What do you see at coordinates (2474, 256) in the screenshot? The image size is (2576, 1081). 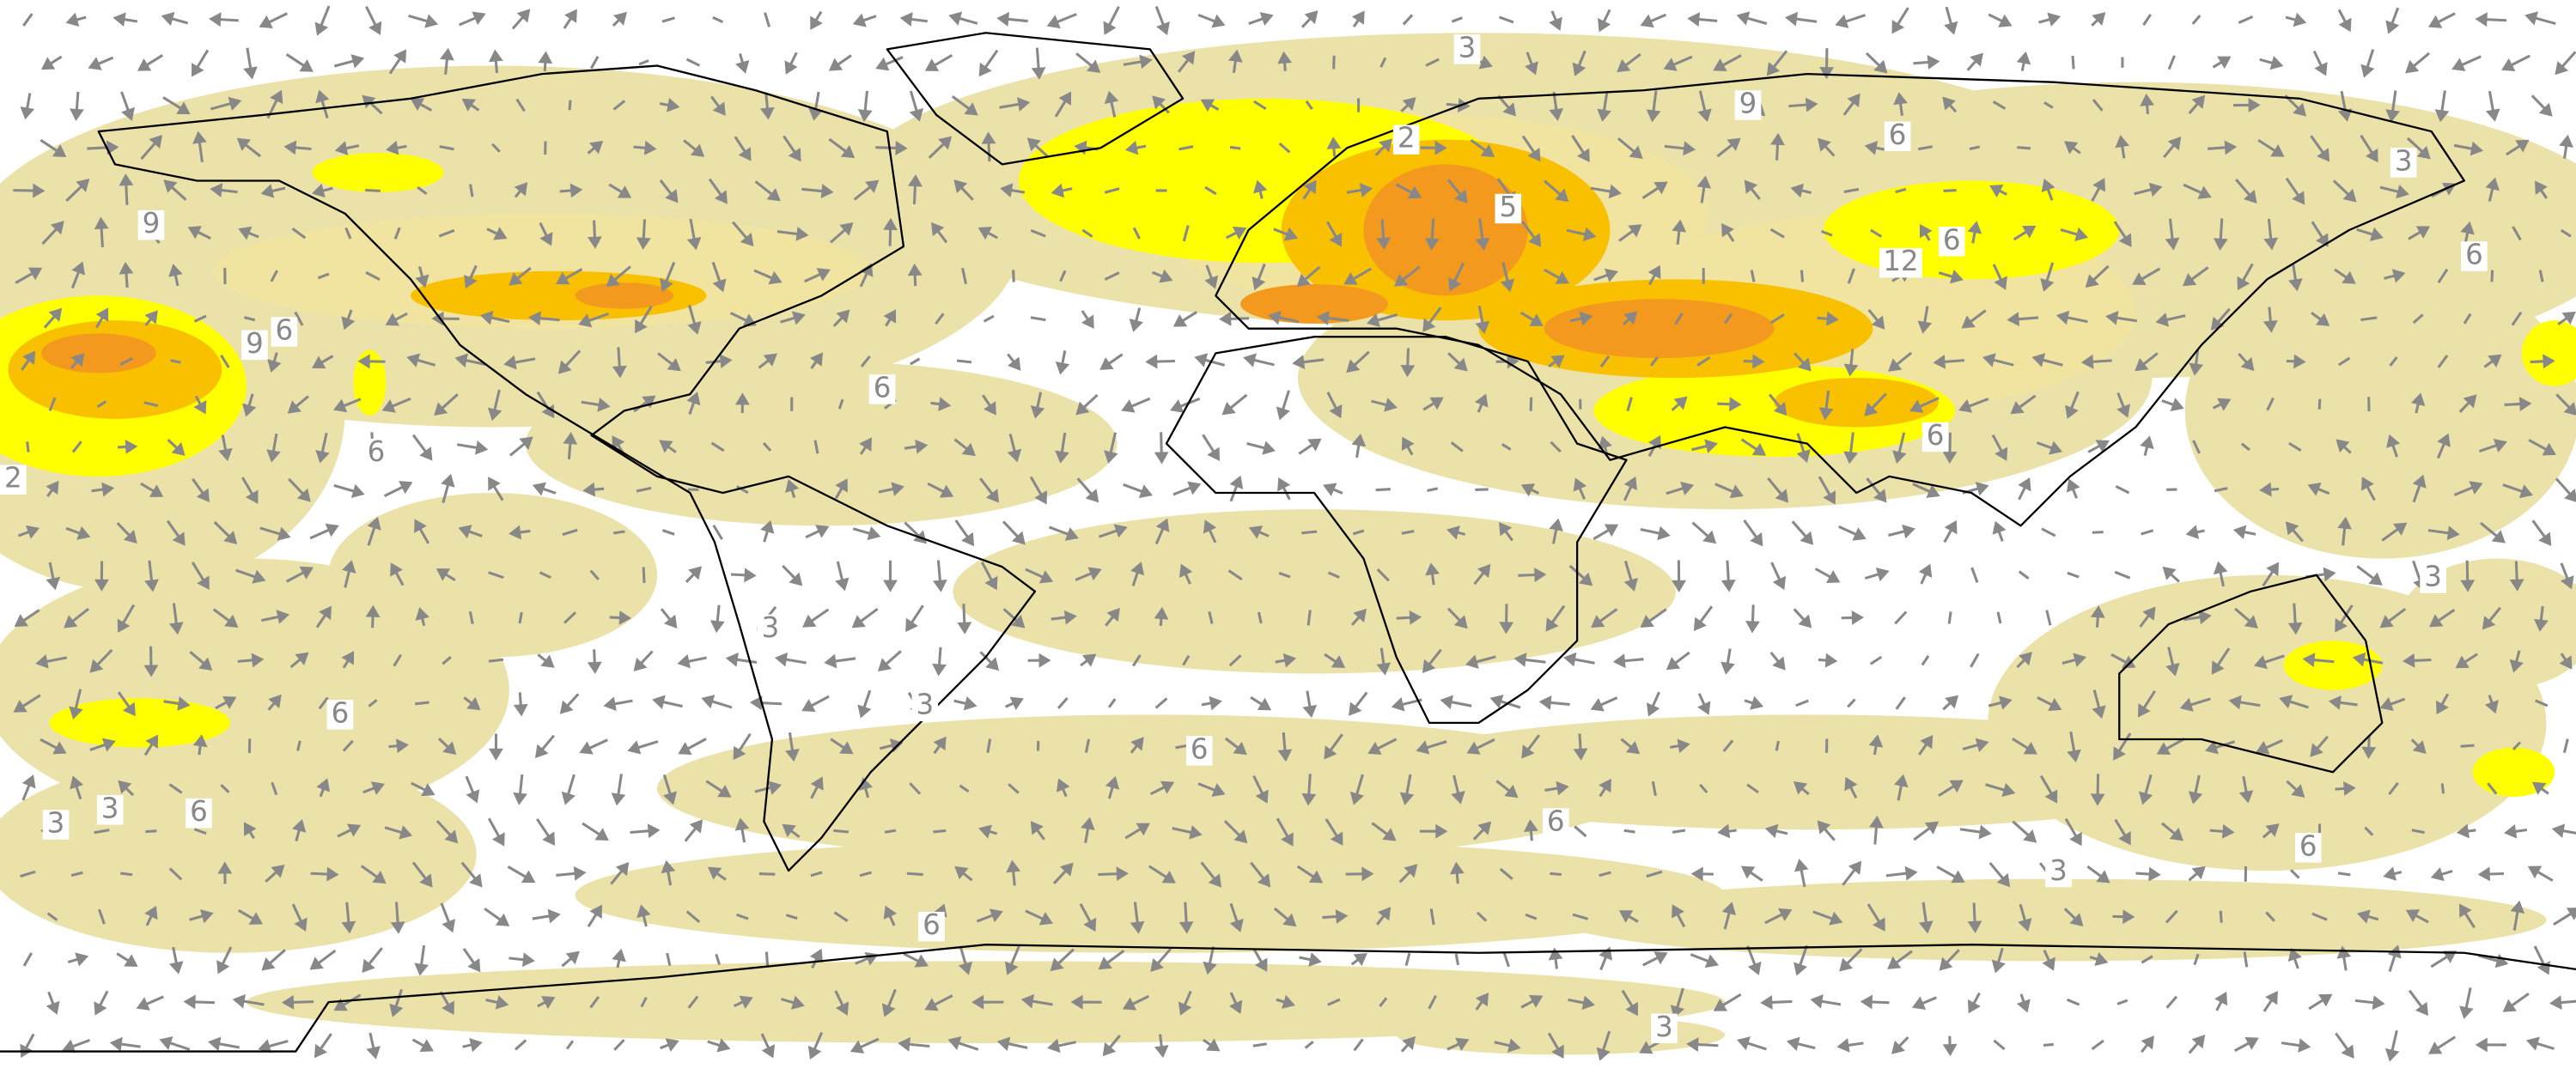 I see `label-box` at bounding box center [2474, 256].